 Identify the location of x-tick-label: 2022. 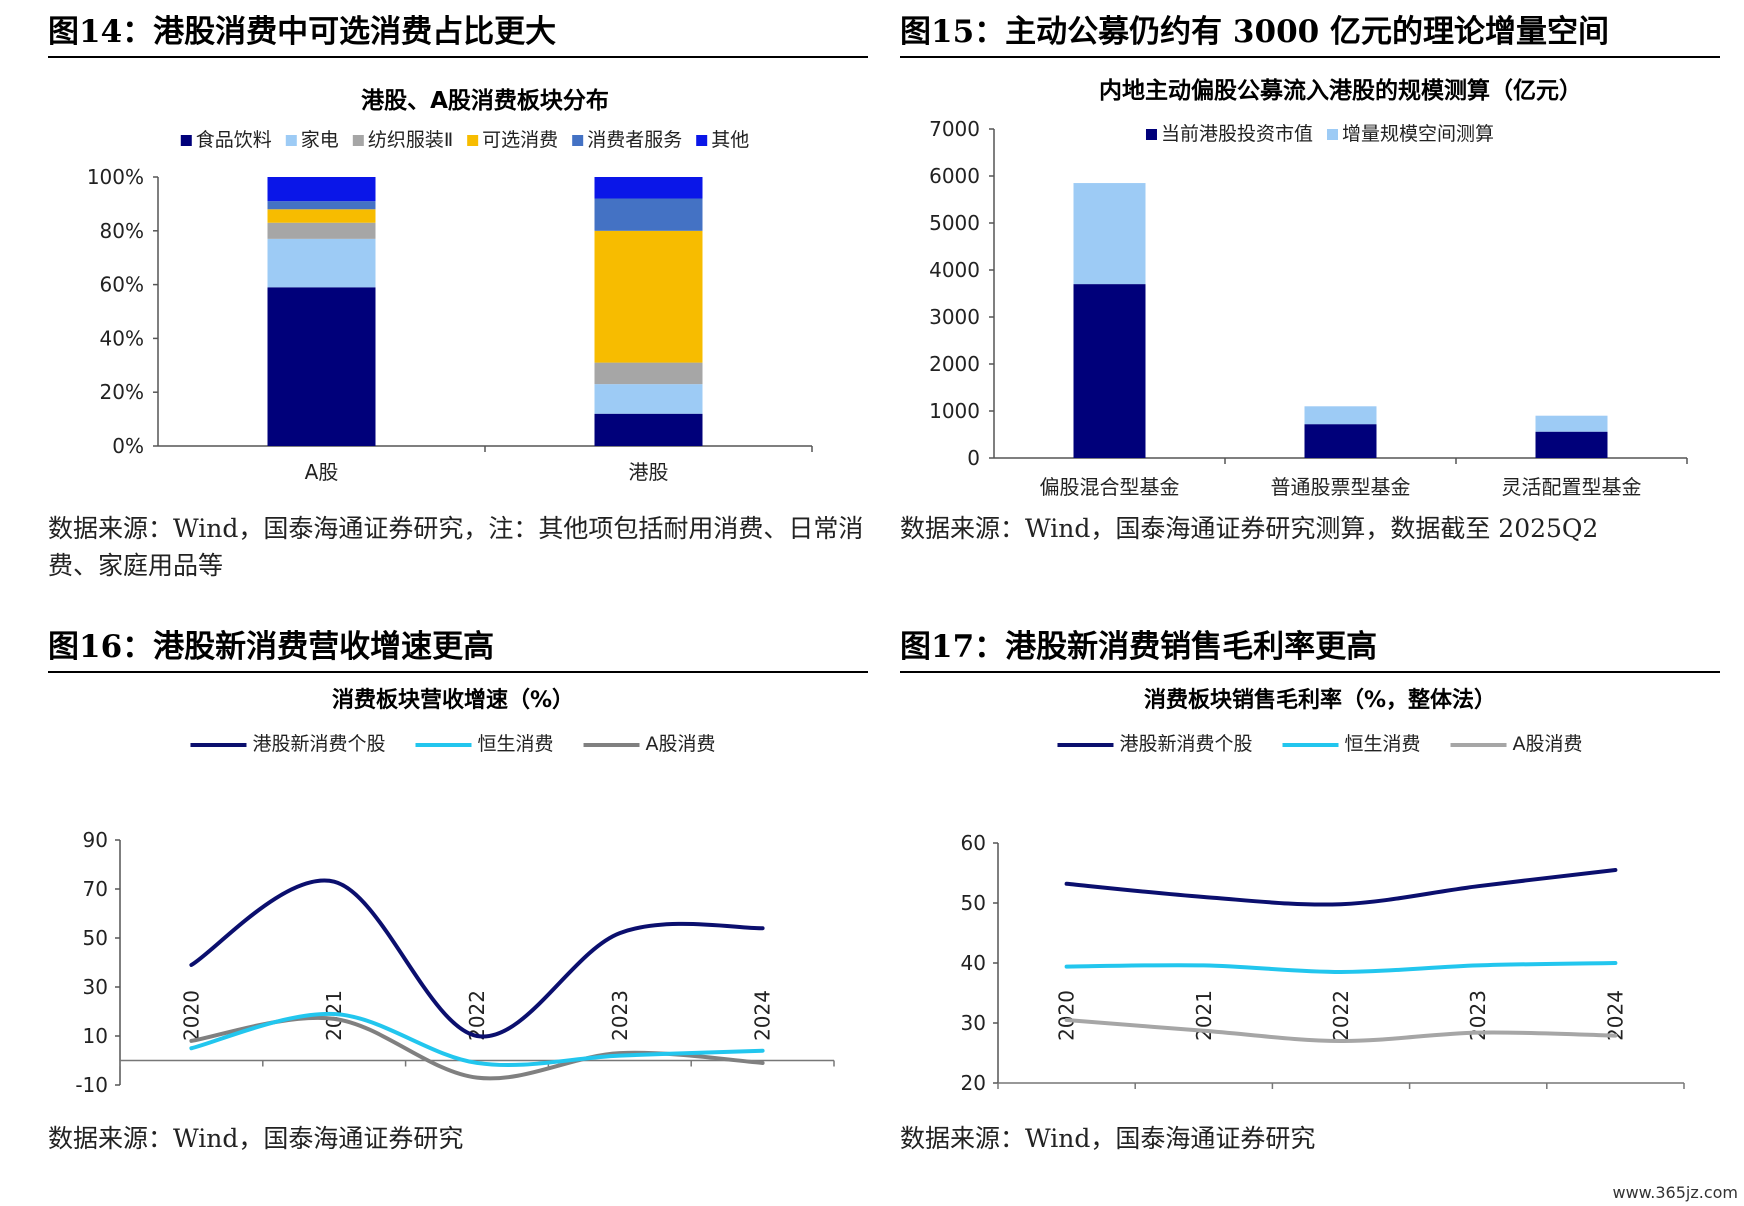
(1341, 1015).